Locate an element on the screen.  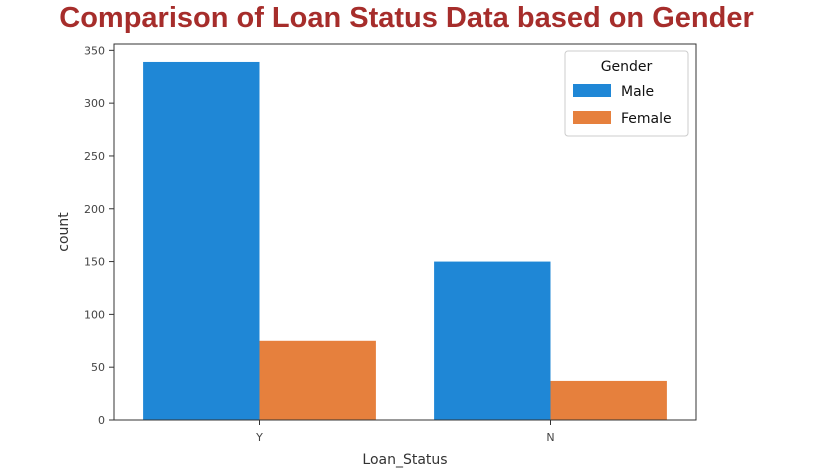
x-axis-label: Loan_Status is located at coordinates (404, 460).